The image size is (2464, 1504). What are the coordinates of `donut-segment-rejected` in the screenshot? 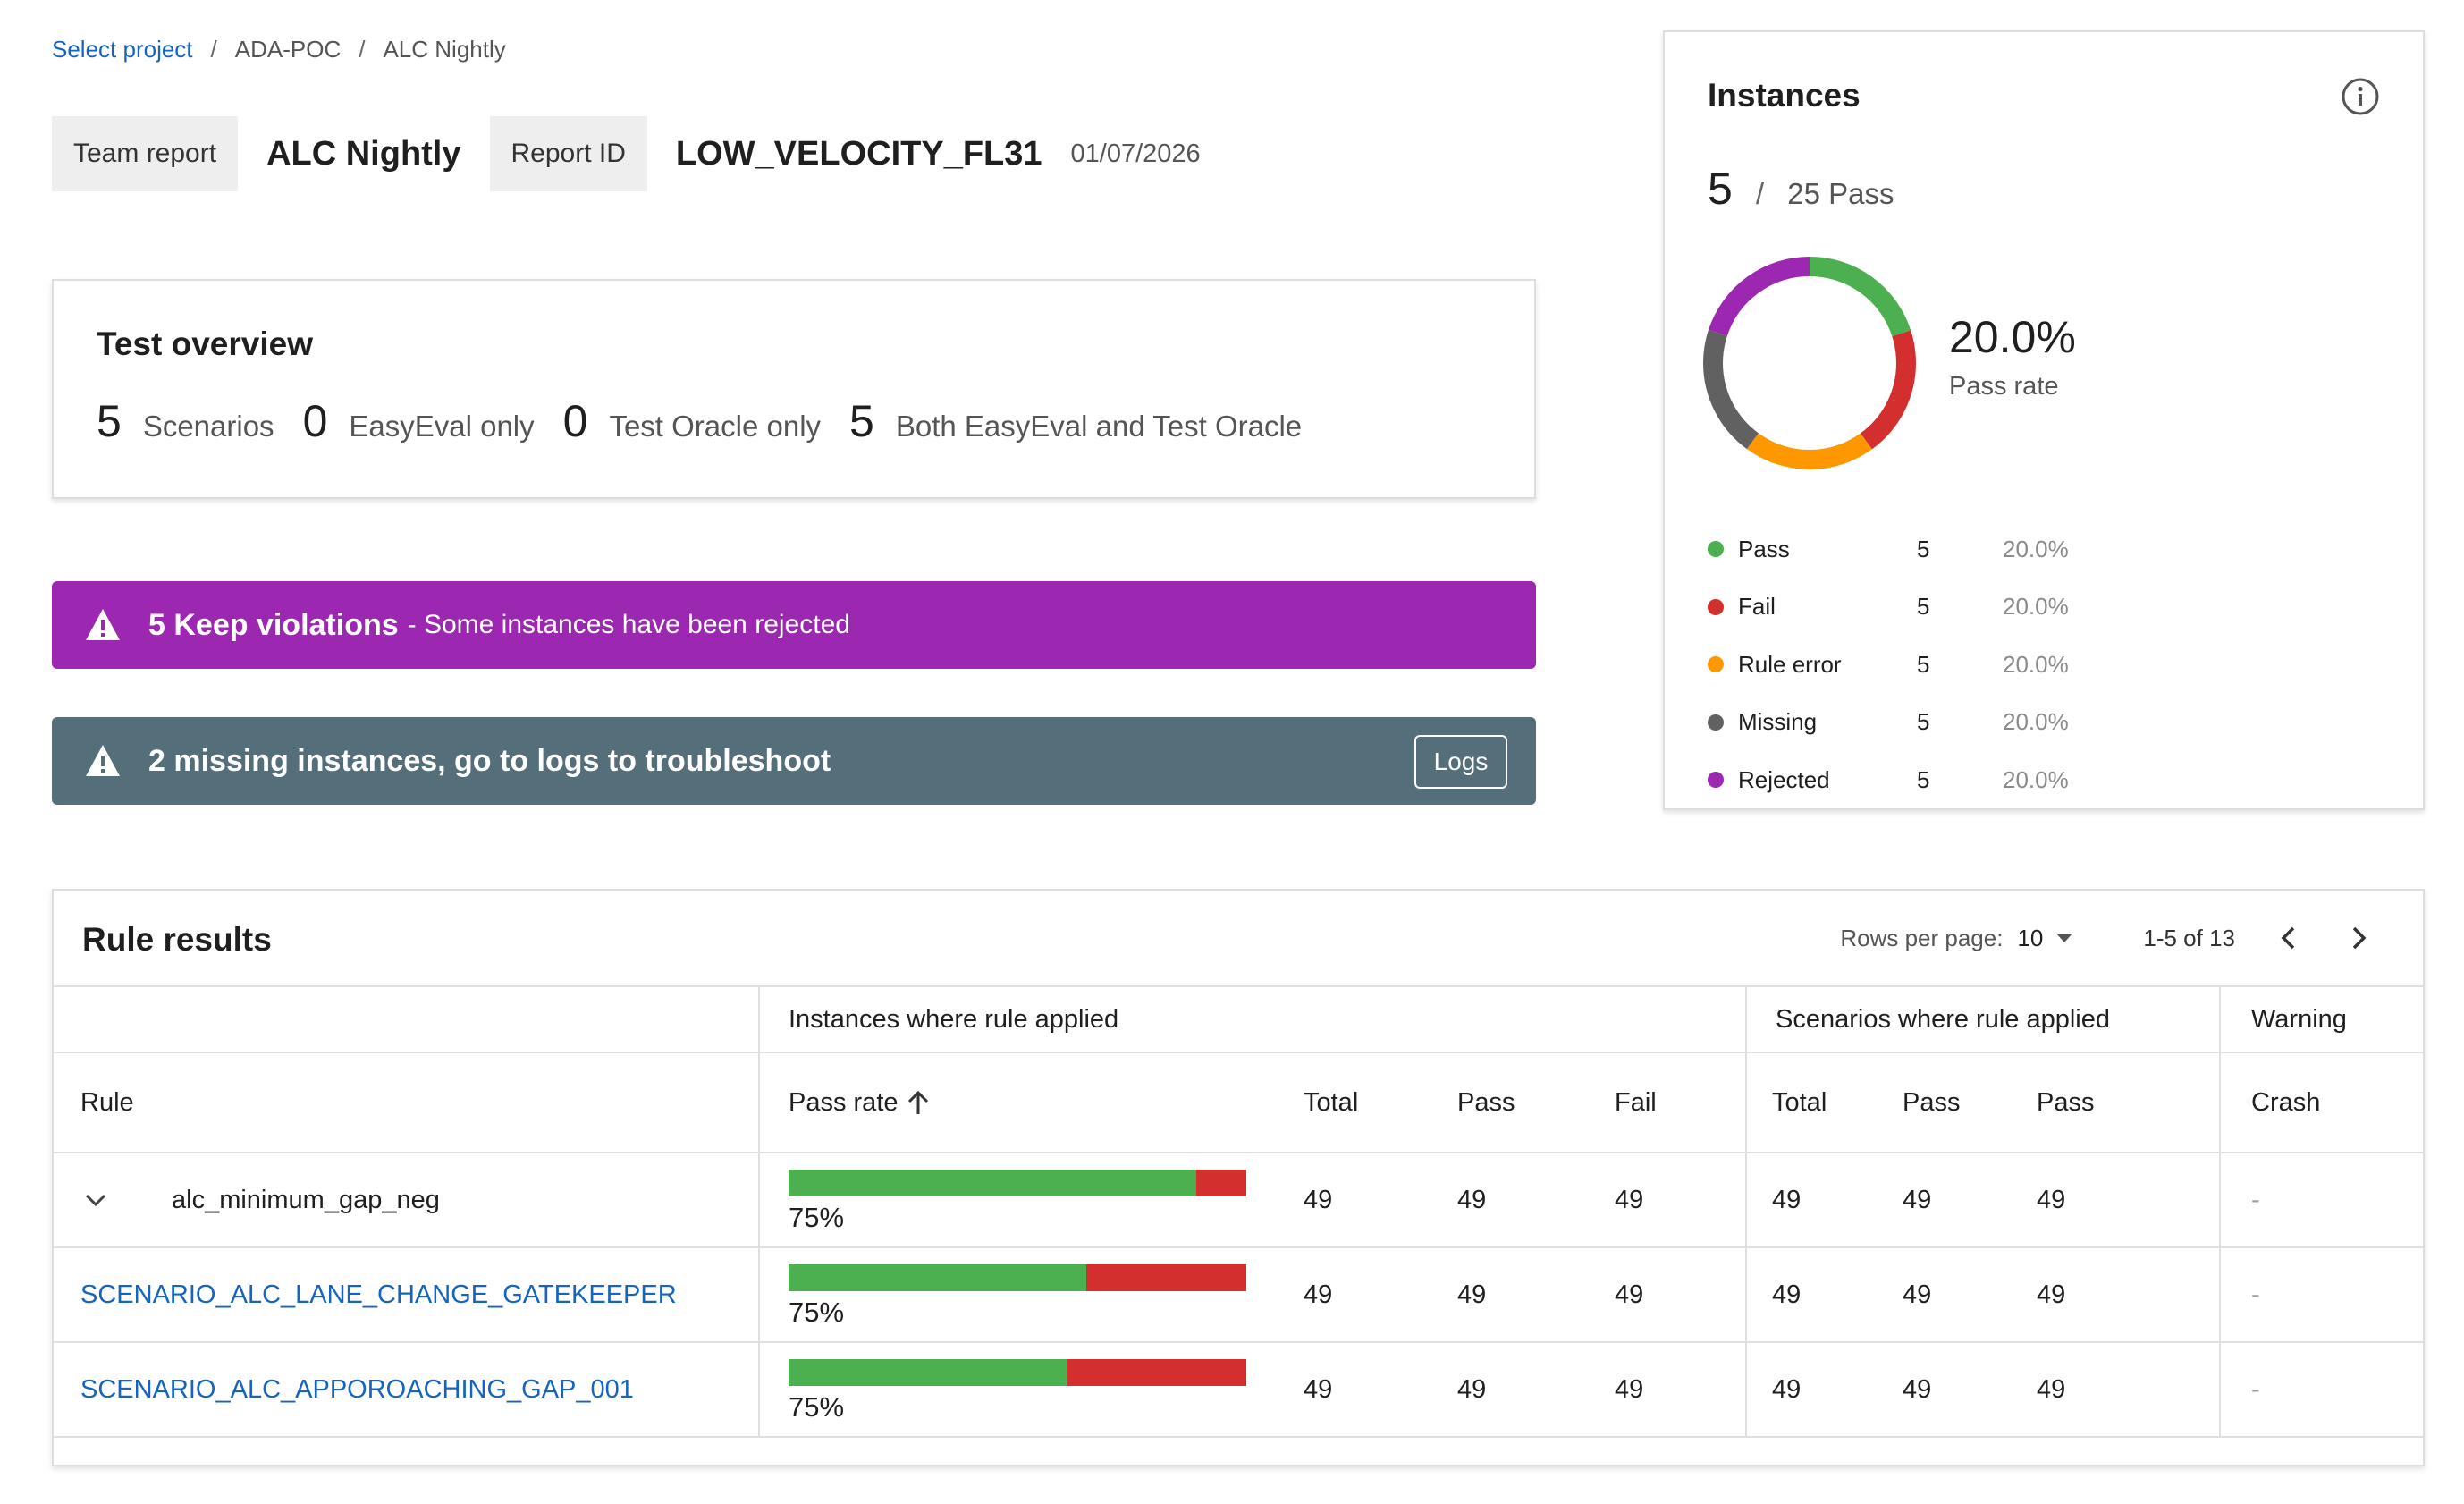 It's located at (1809, 363).